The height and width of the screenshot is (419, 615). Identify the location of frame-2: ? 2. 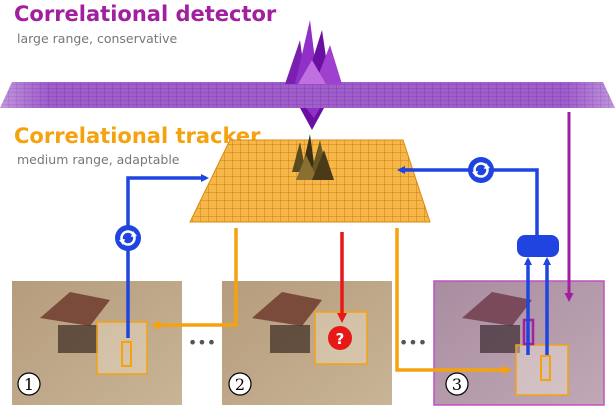
(307, 343).